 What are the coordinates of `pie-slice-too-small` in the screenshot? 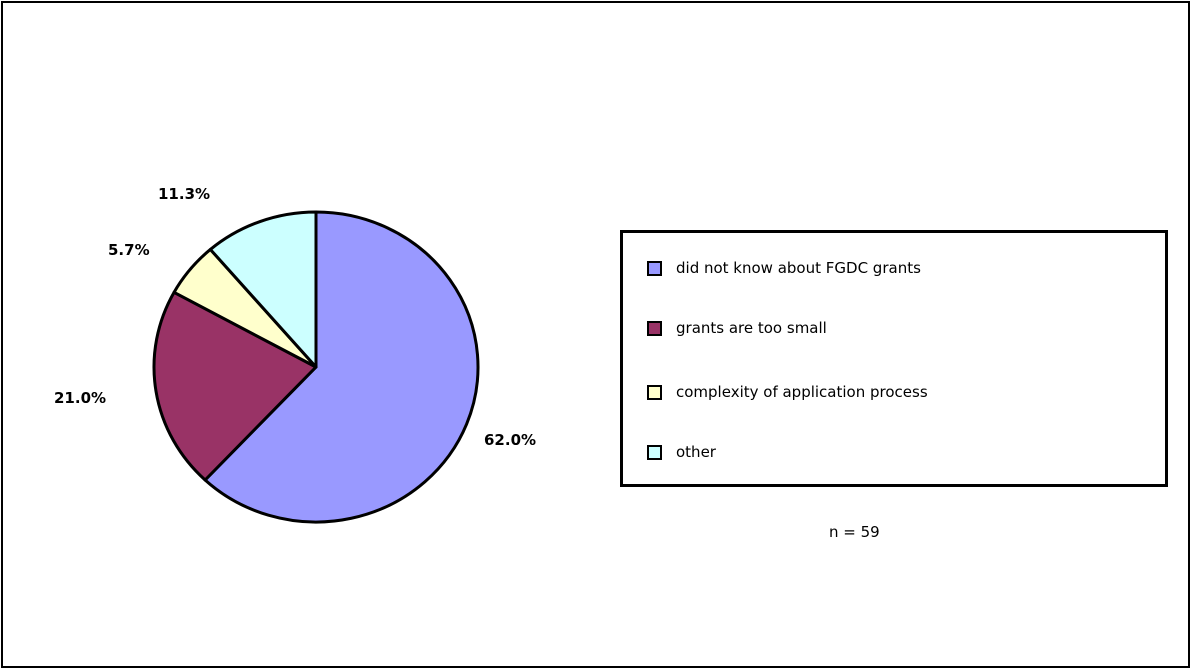 It's located at (235, 386).